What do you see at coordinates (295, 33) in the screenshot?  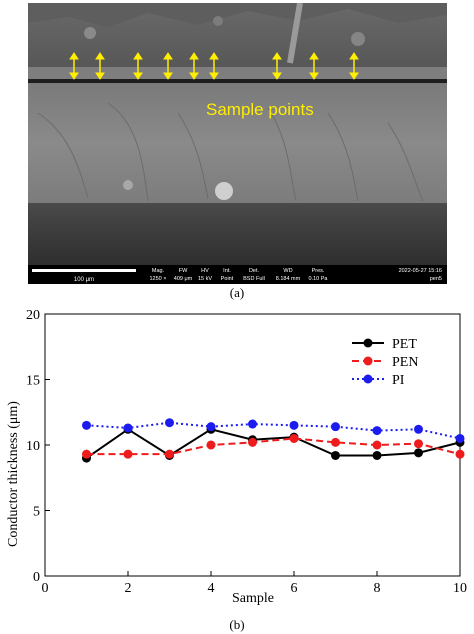 I see `fiber-debris` at bounding box center [295, 33].